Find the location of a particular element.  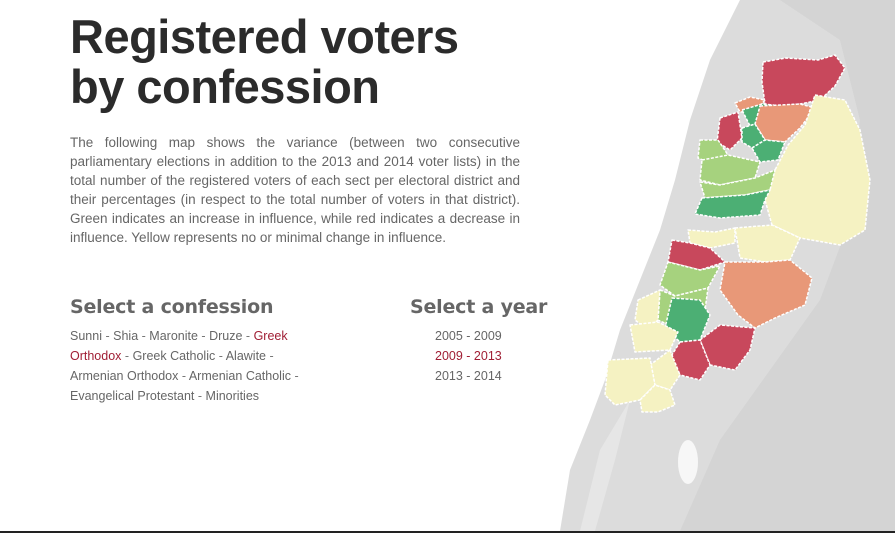

confession-heading: Select a confession is located at coordinates (172, 307).